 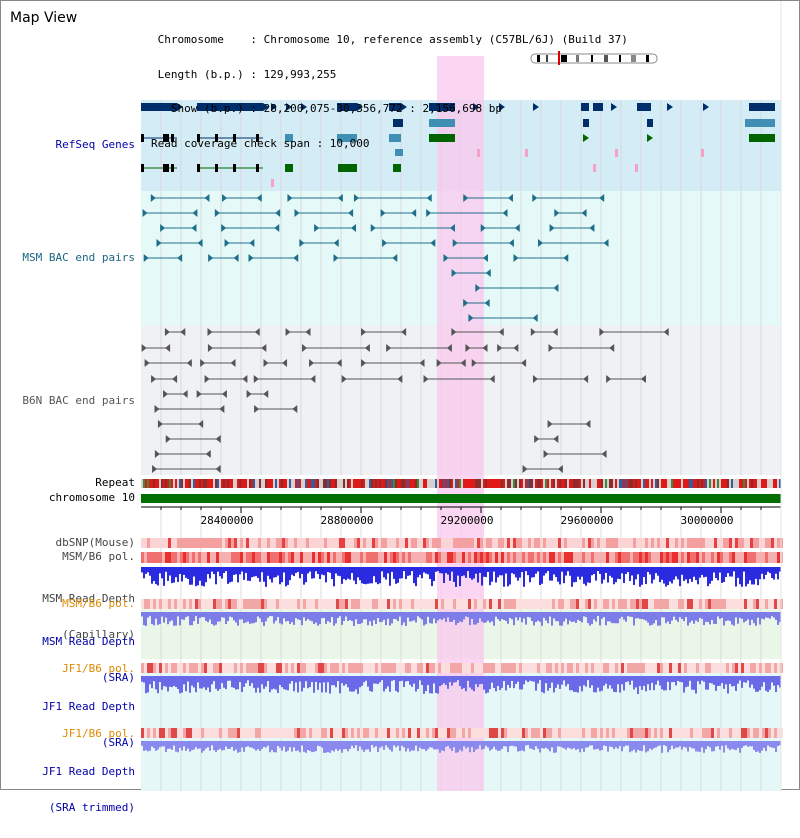 What do you see at coordinates (78, 257) in the screenshot?
I see `track-label-msm-bac: MSM BAC end pairs` at bounding box center [78, 257].